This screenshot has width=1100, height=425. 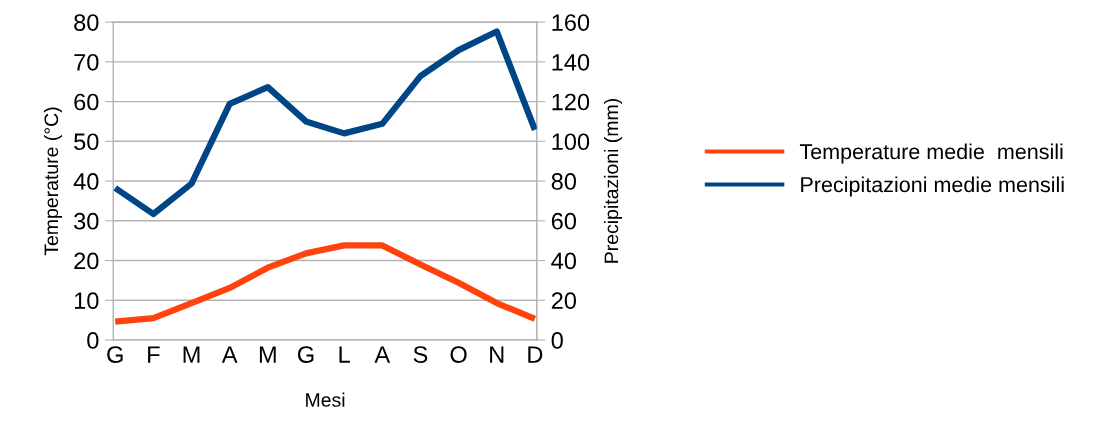 I want to click on y2-tick-label: 160, so click(x=571, y=22).